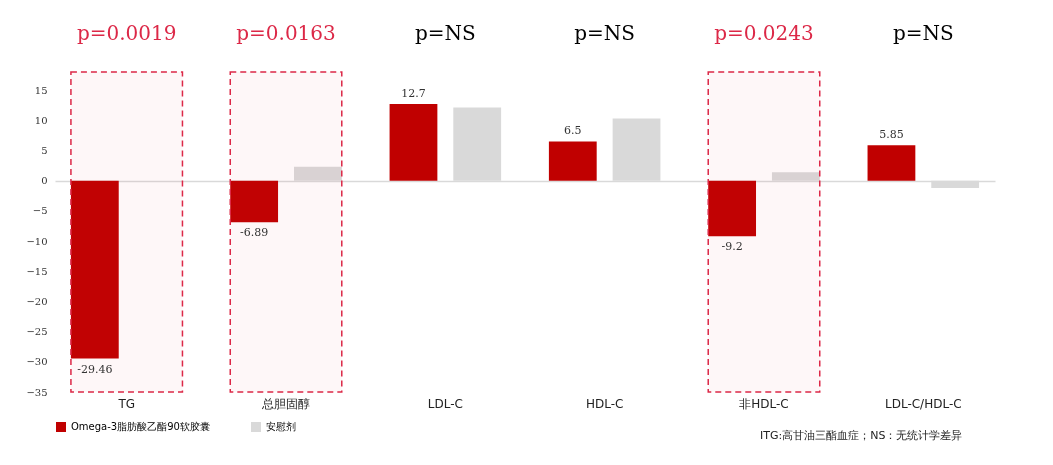  I want to click on x-tick-label: HDL-C, so click(604, 403).